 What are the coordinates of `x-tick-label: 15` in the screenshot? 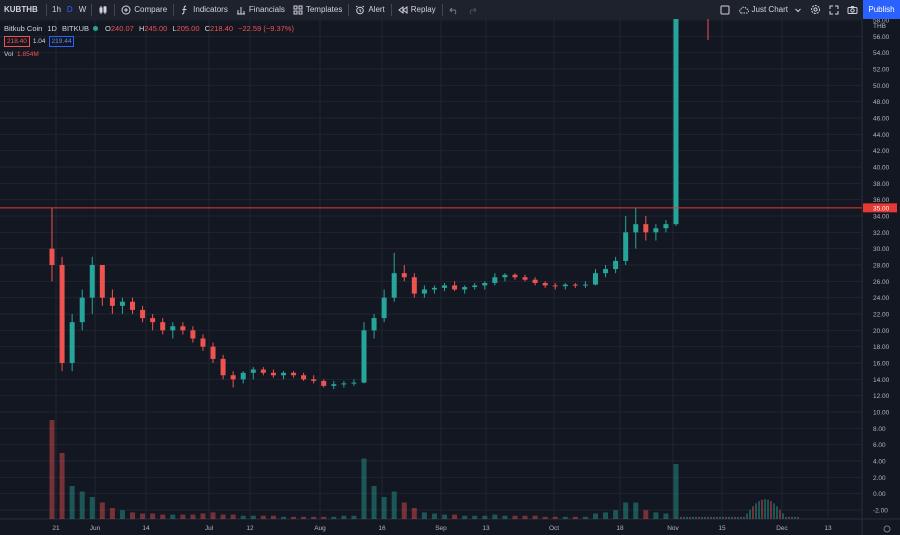 It's located at (722, 528).